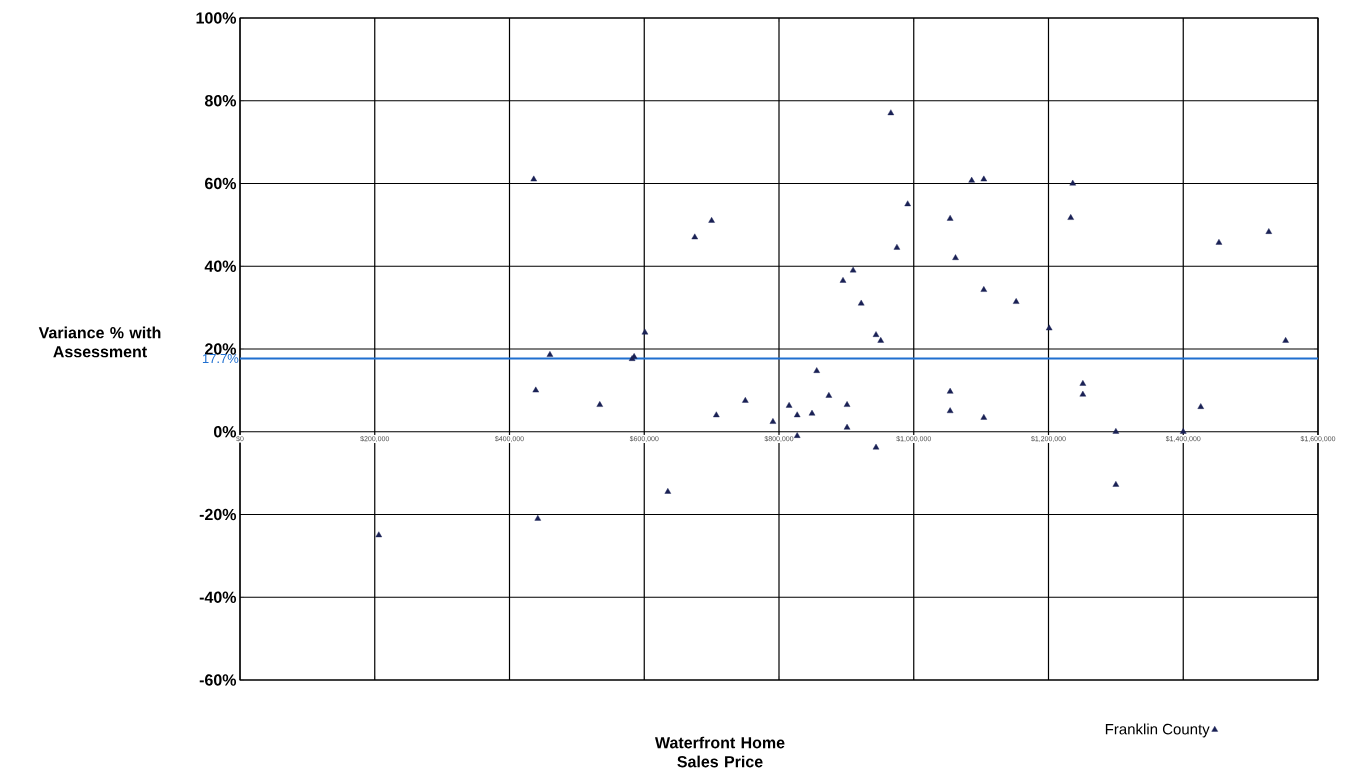 The width and height of the screenshot is (1359, 782). Describe the element at coordinates (220, 101) in the screenshot. I see `y-tick-label: 80%` at that location.